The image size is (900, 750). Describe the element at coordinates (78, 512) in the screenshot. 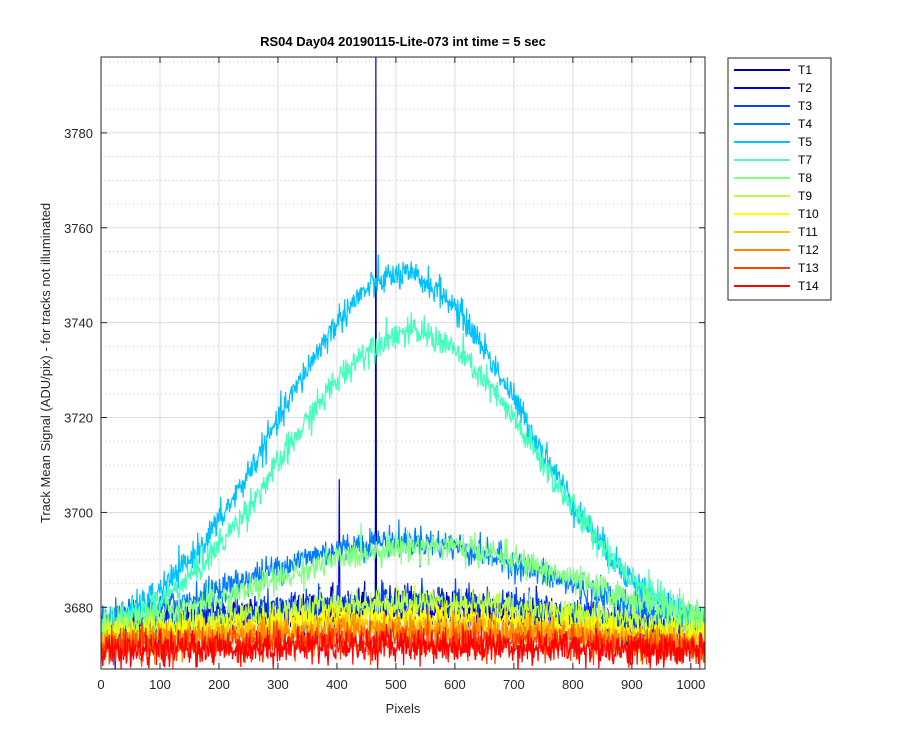

I see `y-tick-label: 3700` at that location.